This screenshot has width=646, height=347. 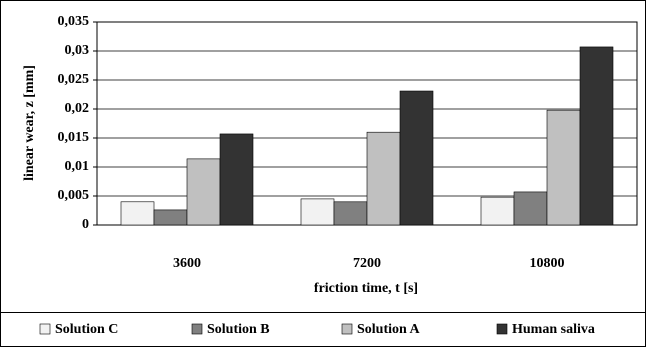 What do you see at coordinates (77, 108) in the screenshot?
I see `y-tick-label: 0,02` at bounding box center [77, 108].